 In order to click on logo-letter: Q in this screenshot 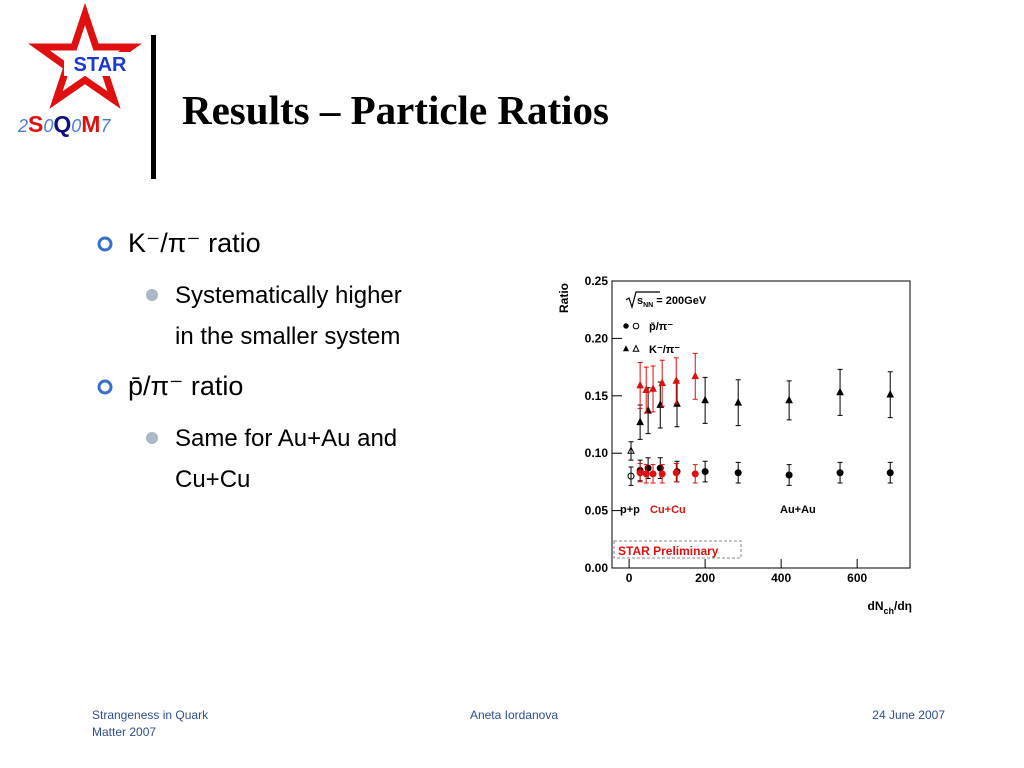, I will do `click(62, 124)`.